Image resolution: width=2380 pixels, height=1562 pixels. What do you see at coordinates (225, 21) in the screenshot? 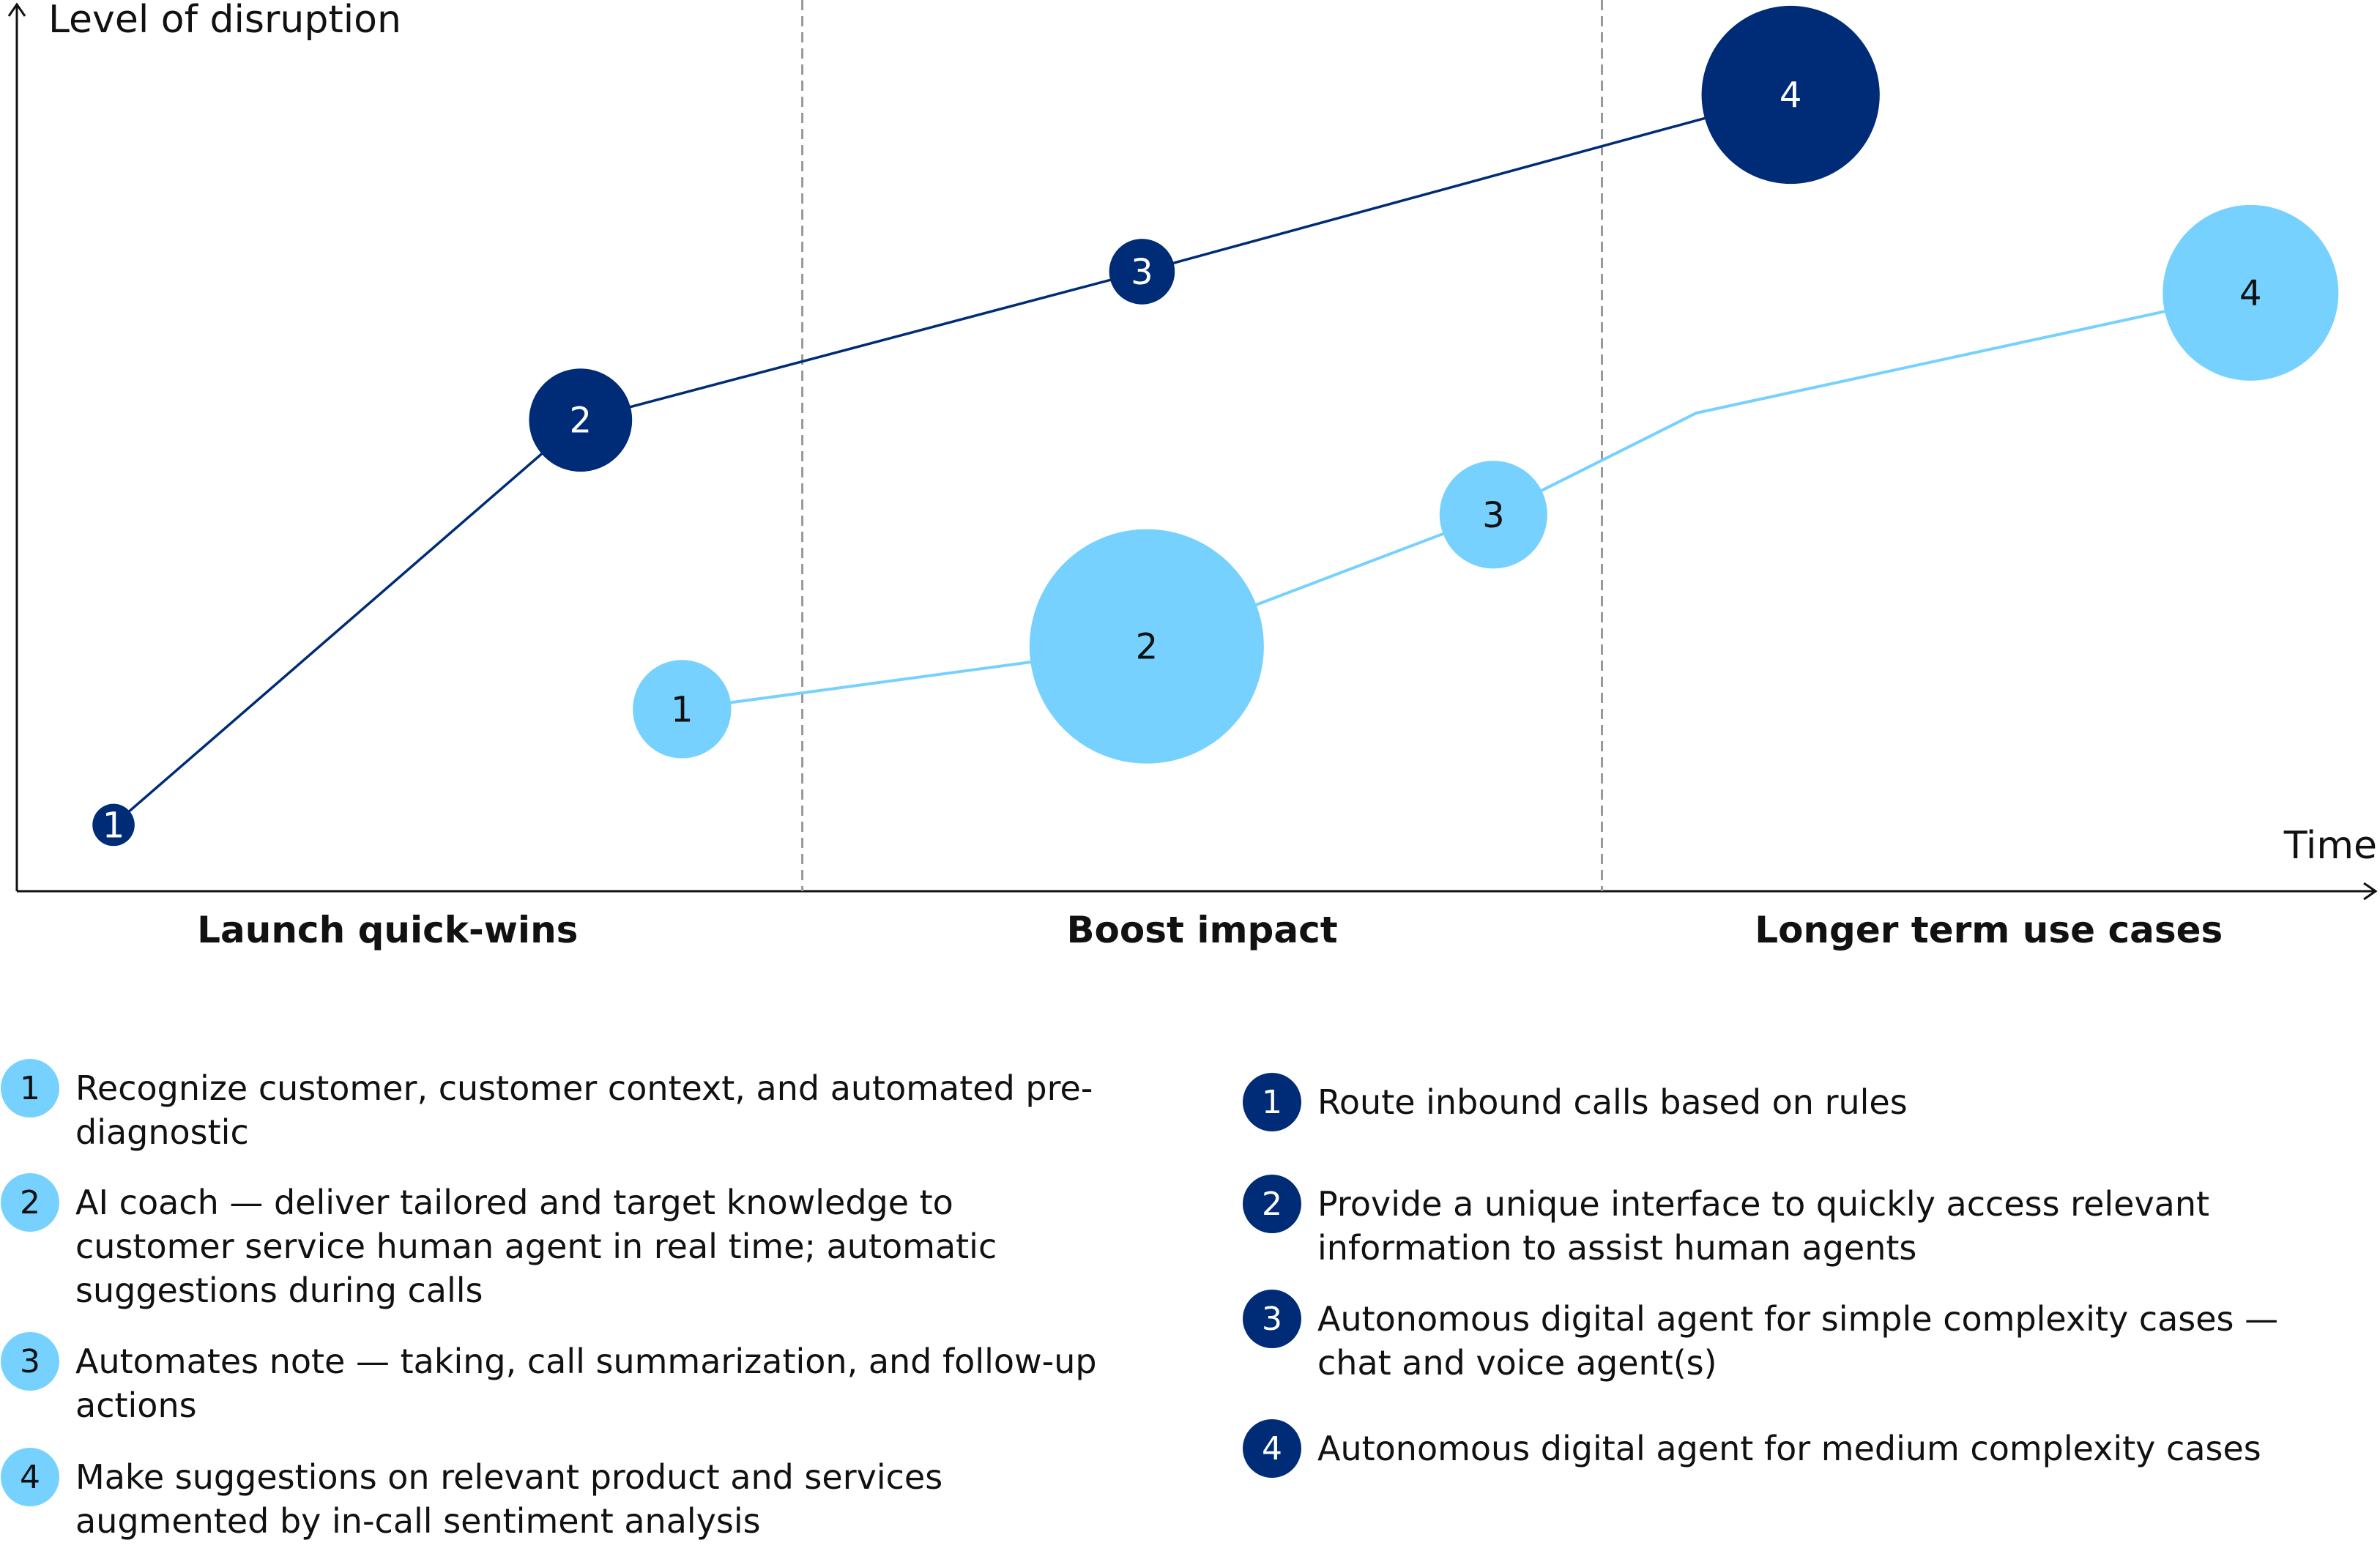
I see `y-axis-label: Level of disruption` at bounding box center [225, 21].